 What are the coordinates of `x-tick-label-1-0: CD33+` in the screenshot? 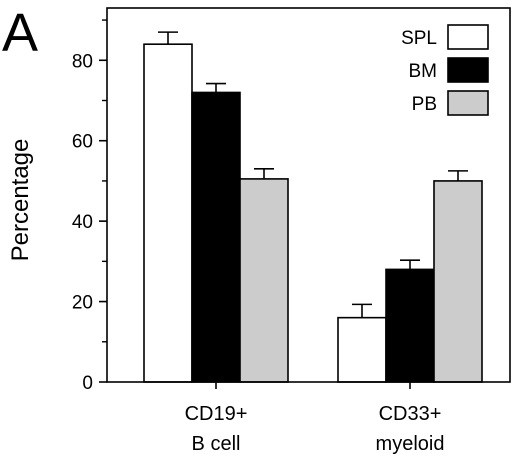 It's located at (410, 414).